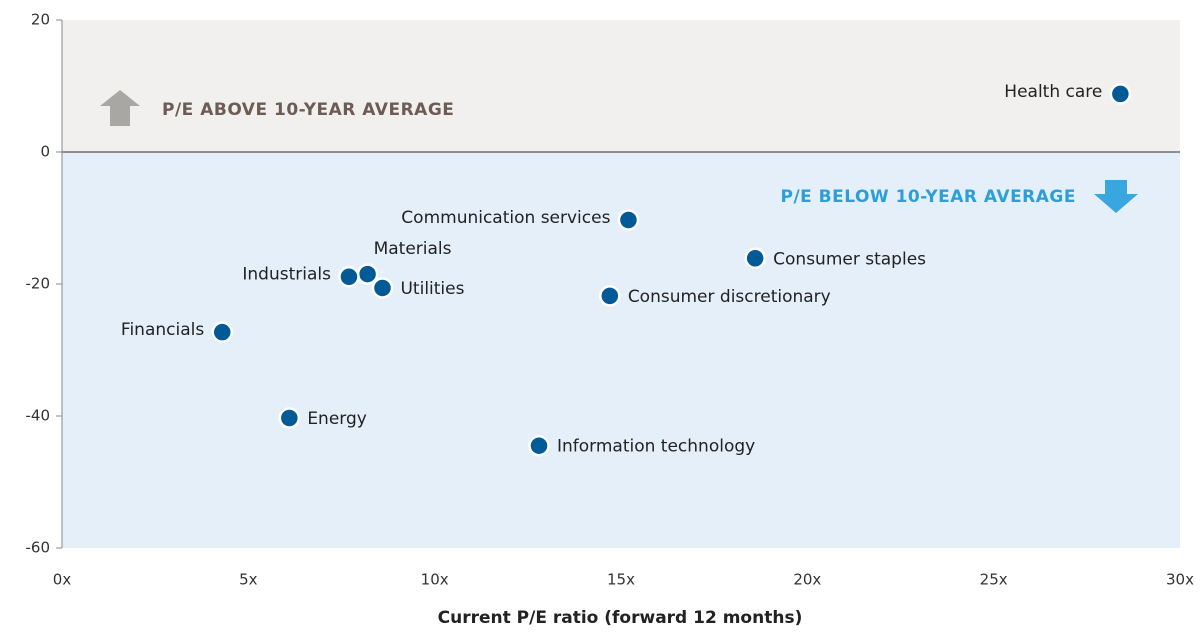 The width and height of the screenshot is (1201, 632). What do you see at coordinates (248, 580) in the screenshot?
I see `x-tick-label: 5x` at bounding box center [248, 580].